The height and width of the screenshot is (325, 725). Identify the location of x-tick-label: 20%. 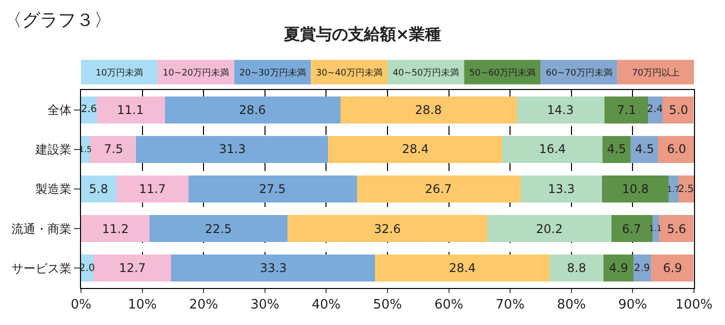
(203, 305).